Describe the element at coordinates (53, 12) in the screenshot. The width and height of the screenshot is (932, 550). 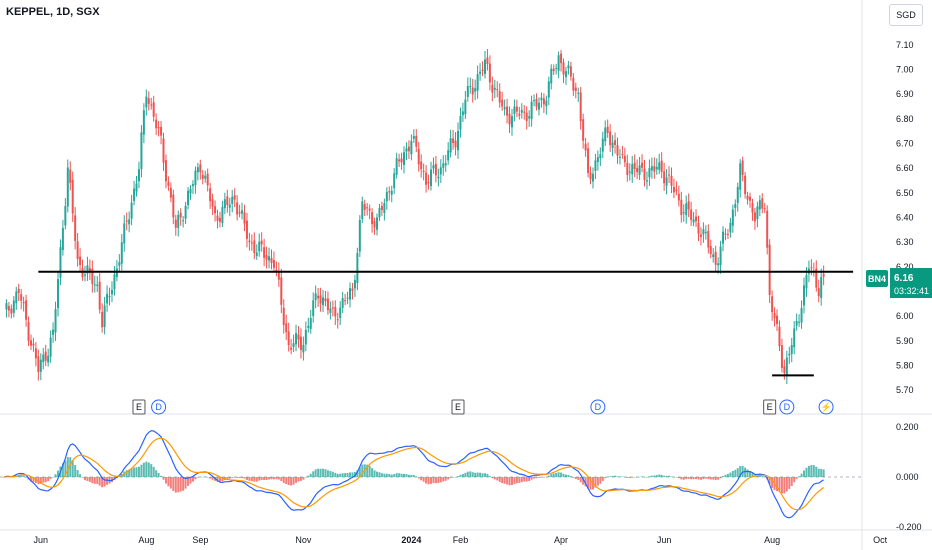
I see `chart-title: KEPPEL, 1D, SGX` at that location.